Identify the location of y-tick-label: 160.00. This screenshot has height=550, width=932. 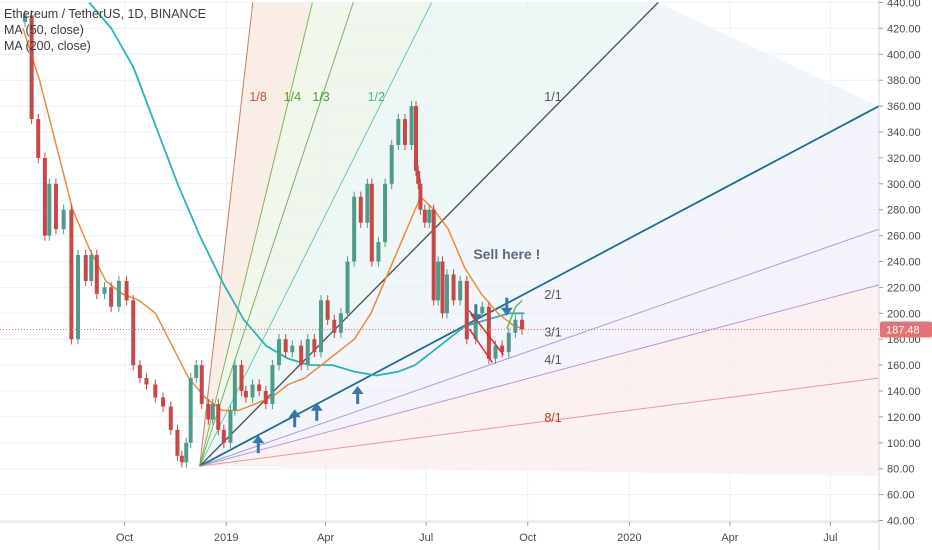
(904, 366).